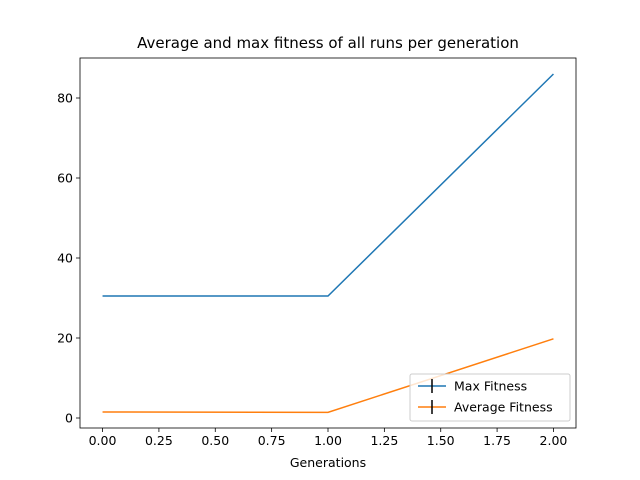 This screenshot has width=640, height=480. Describe the element at coordinates (497, 440) in the screenshot. I see `x-tick-label: 1.75` at that location.